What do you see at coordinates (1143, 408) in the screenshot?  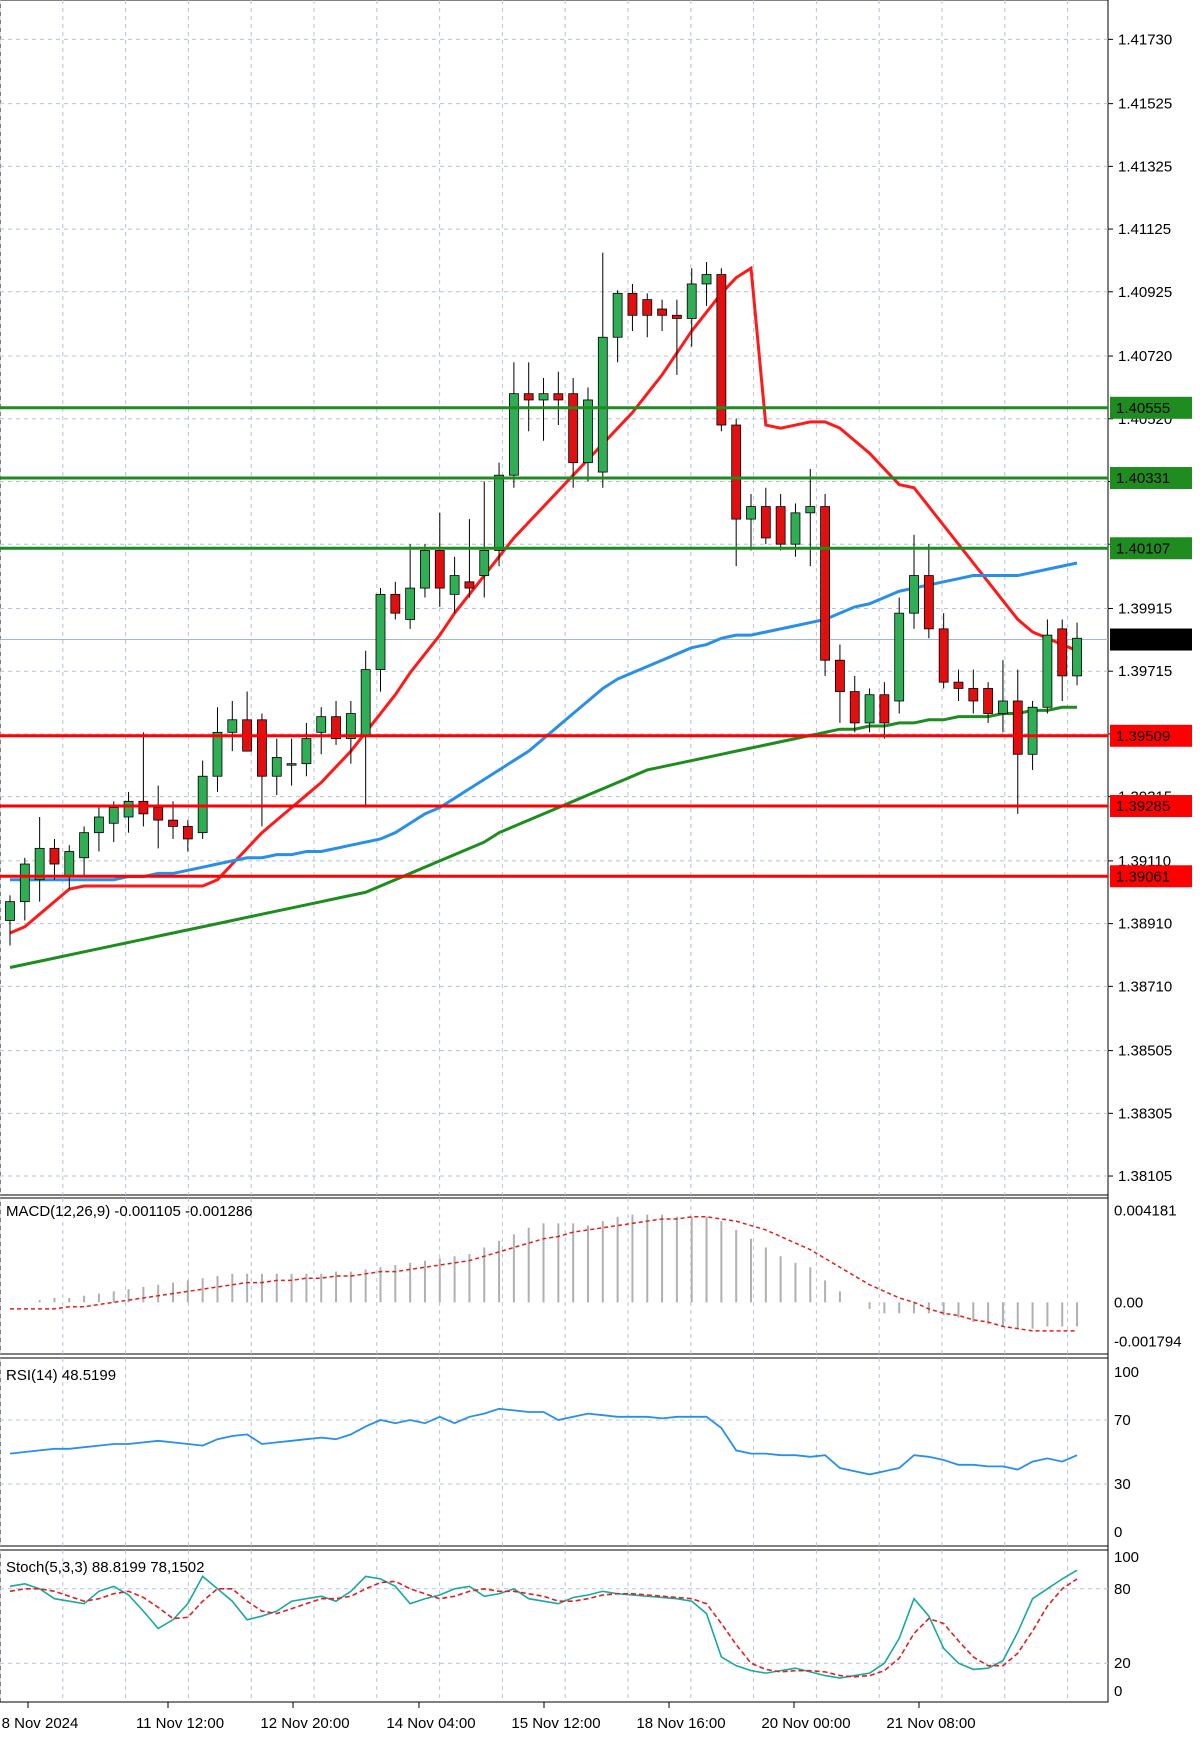 I see `level-label: 1.40555` at bounding box center [1143, 408].